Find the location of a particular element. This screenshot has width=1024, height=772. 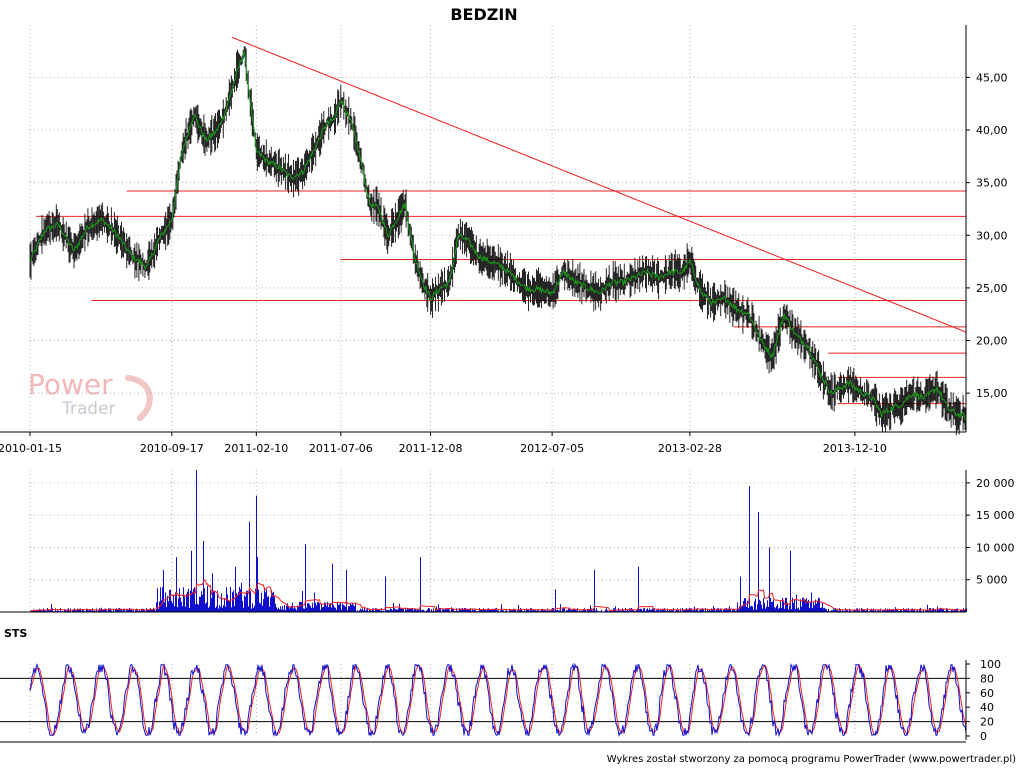

sts-d-line is located at coordinates (498, 699).